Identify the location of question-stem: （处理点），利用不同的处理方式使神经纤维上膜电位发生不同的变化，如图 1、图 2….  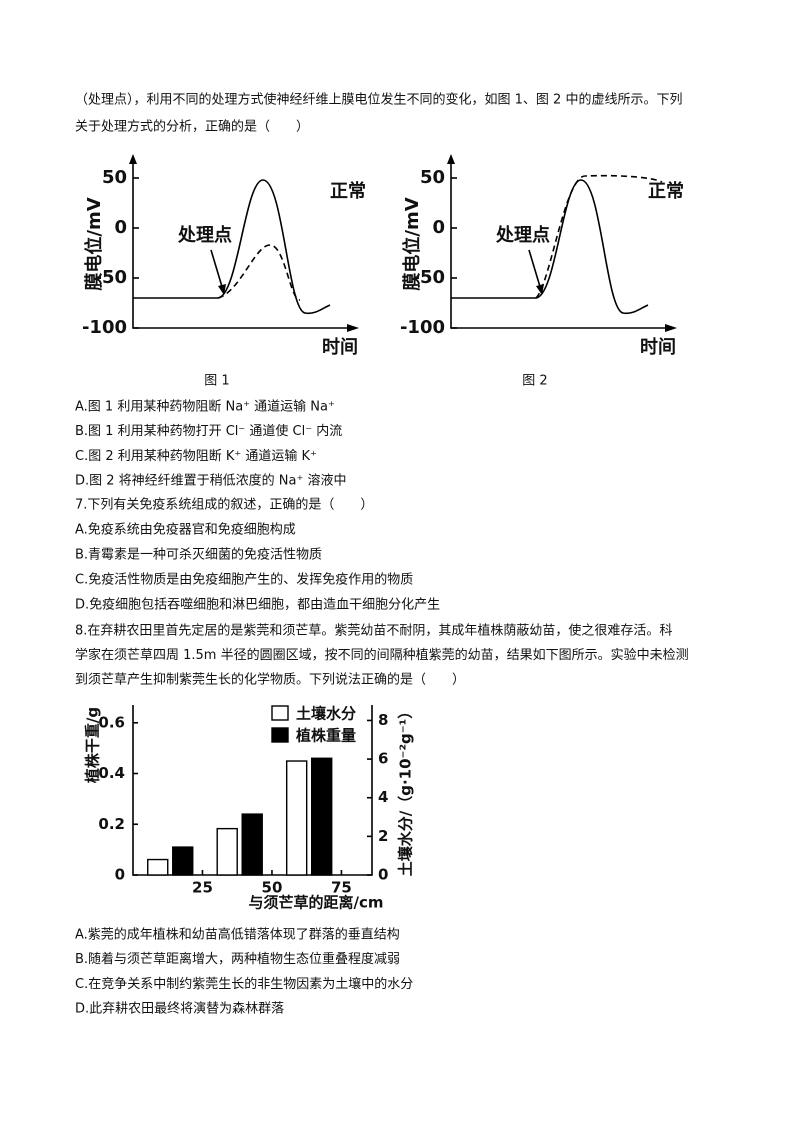
(378, 100).